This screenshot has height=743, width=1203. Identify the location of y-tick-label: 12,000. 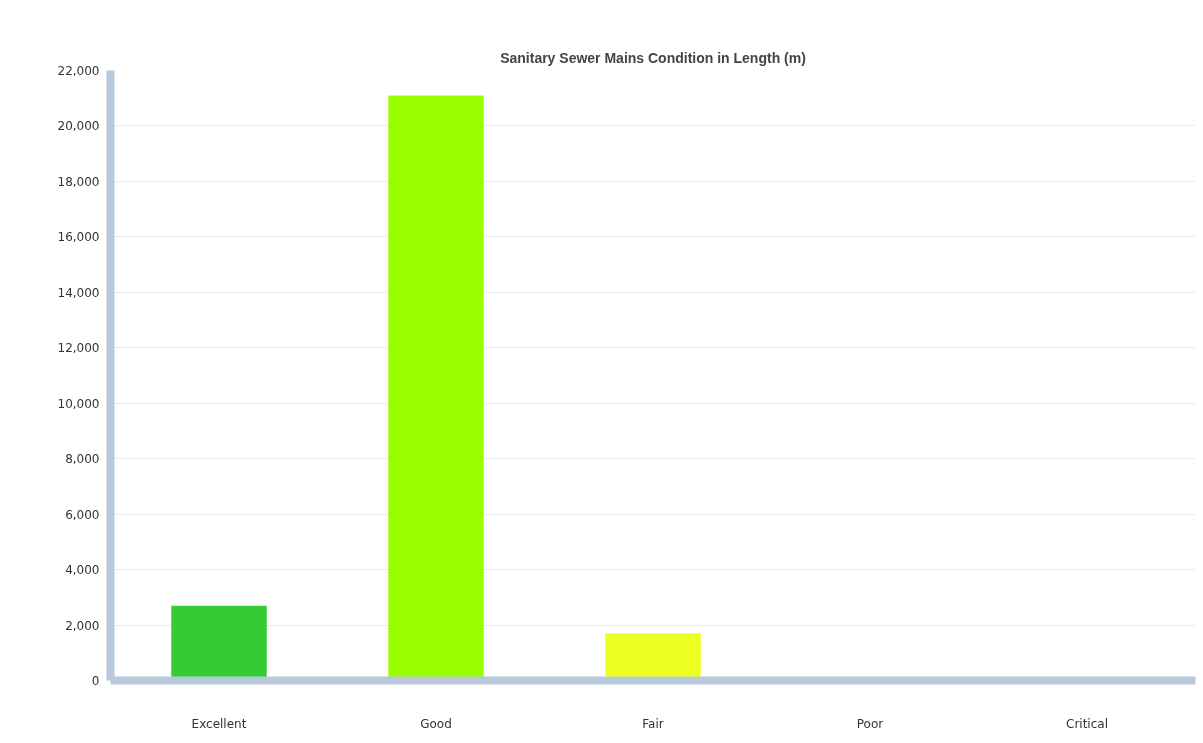
(78, 348).